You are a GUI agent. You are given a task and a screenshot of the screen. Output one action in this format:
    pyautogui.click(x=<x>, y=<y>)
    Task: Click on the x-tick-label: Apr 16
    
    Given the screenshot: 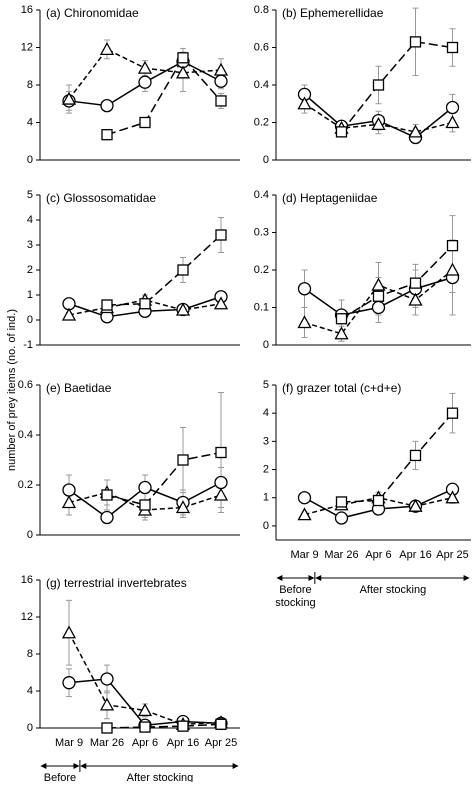 What is the action you would take?
    pyautogui.click(x=415, y=555)
    